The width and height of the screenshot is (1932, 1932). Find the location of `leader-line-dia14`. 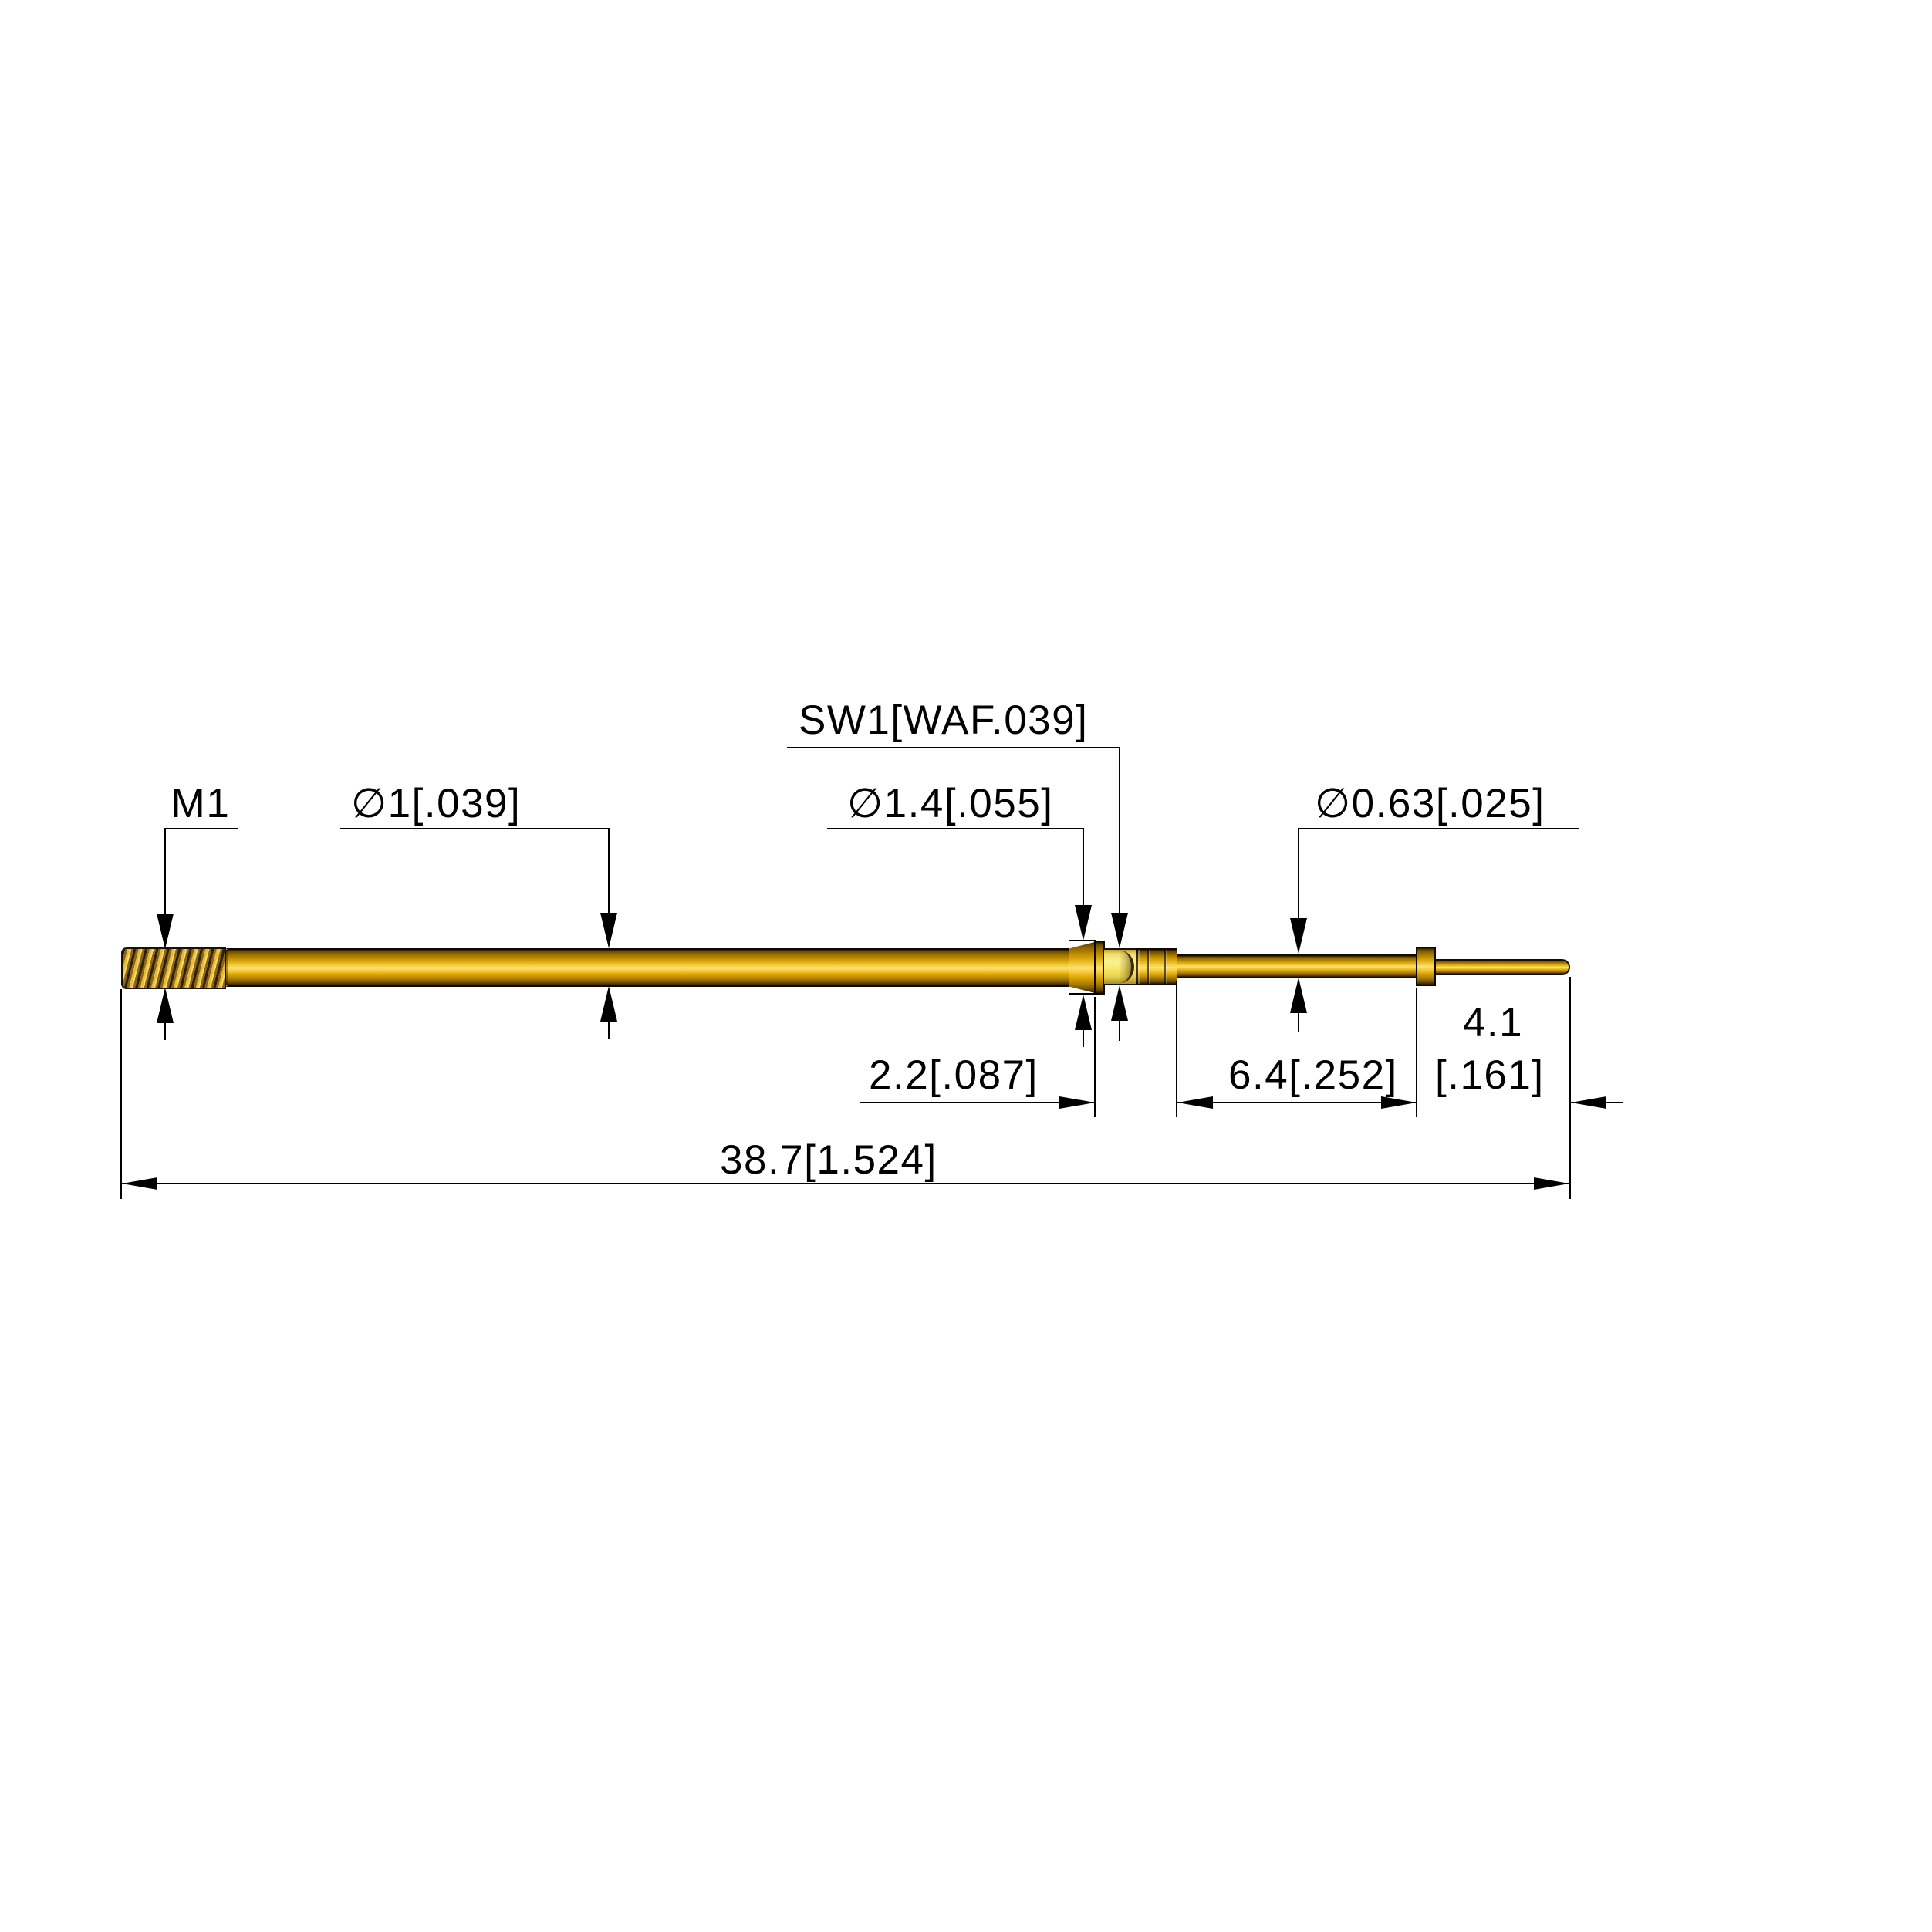

leader-line-dia14 is located at coordinates (1083, 867).